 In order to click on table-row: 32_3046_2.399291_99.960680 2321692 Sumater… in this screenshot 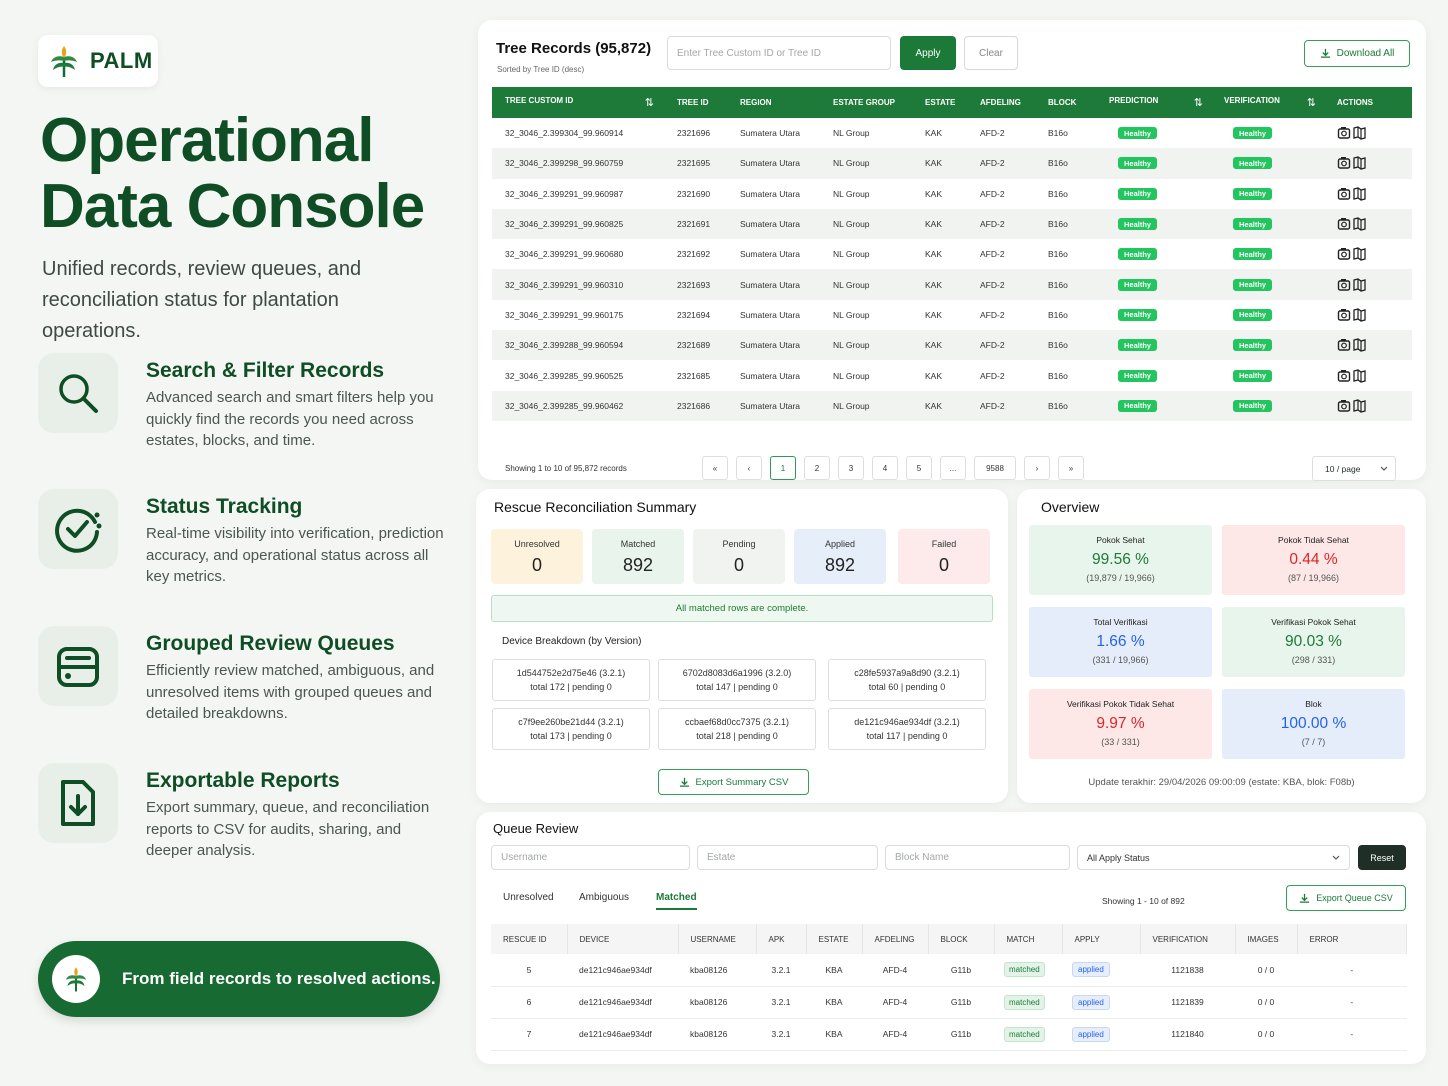, I will do `click(952, 254)`.